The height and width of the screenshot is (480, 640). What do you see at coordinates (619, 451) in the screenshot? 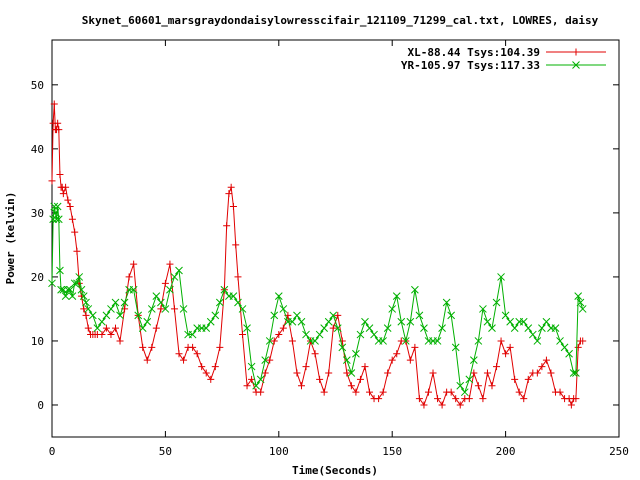
I see `x-tick-label: 250` at bounding box center [619, 451].